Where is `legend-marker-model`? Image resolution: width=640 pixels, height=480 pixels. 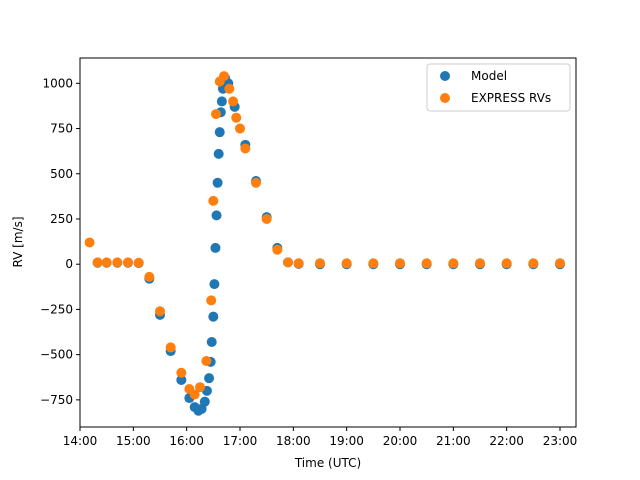 legend-marker-model is located at coordinates (445, 76).